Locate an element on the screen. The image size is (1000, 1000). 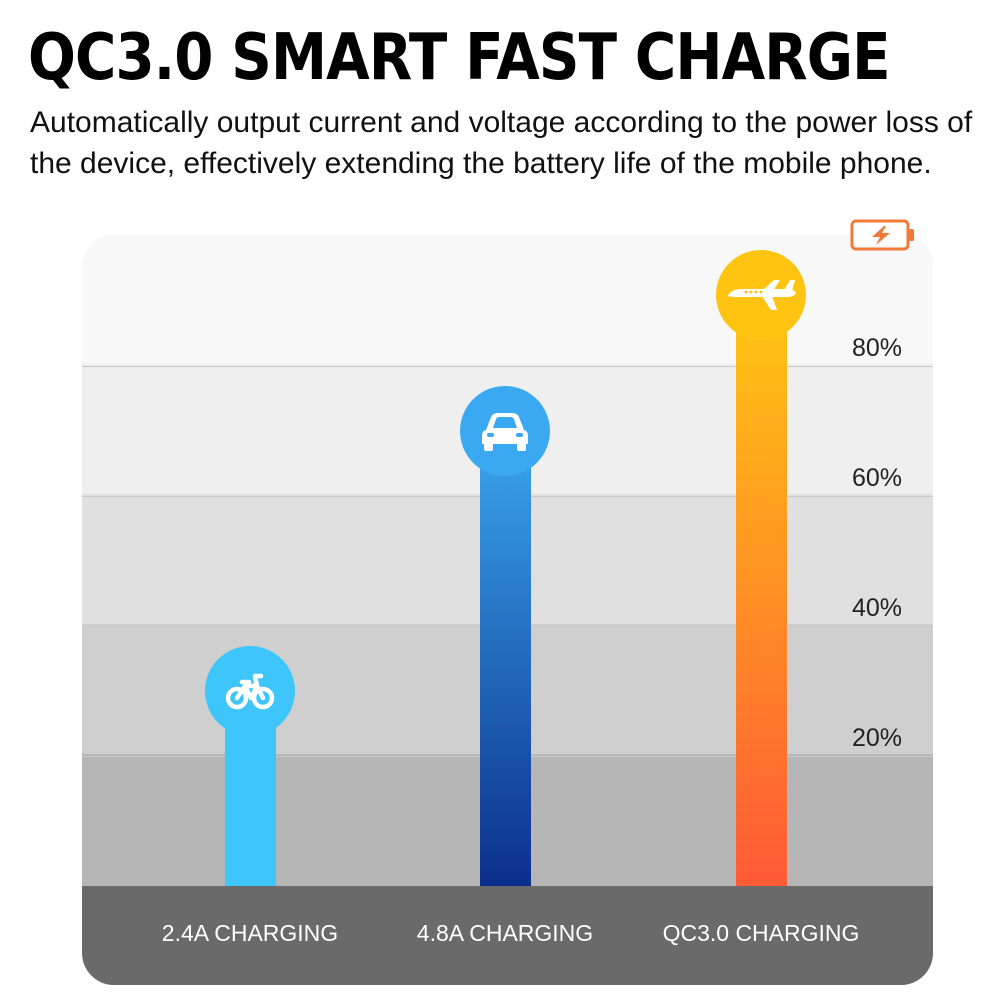
battery-charging-icon is located at coordinates (882, 235).